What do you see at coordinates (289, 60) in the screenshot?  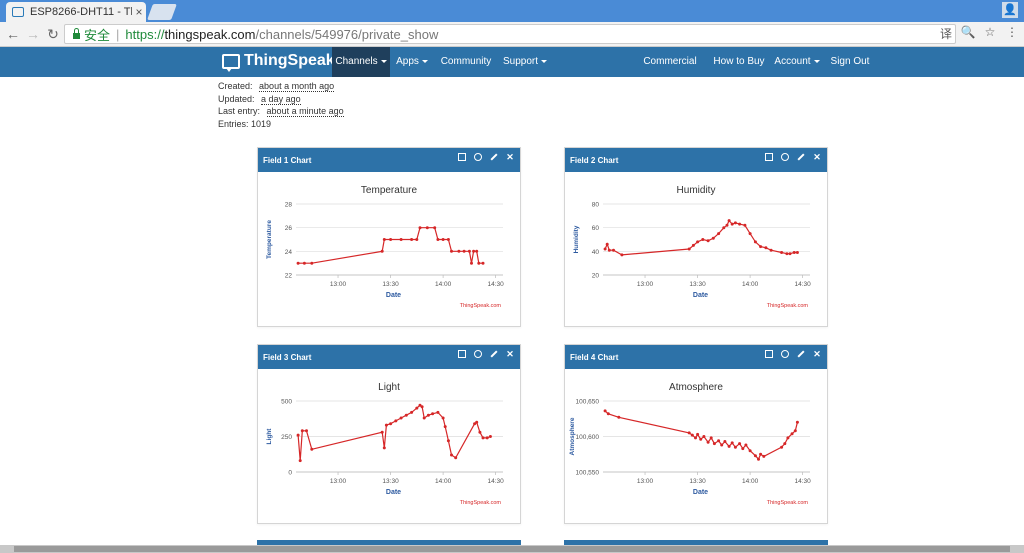 I see `logo-text: ThingSpeak` at bounding box center [289, 60].